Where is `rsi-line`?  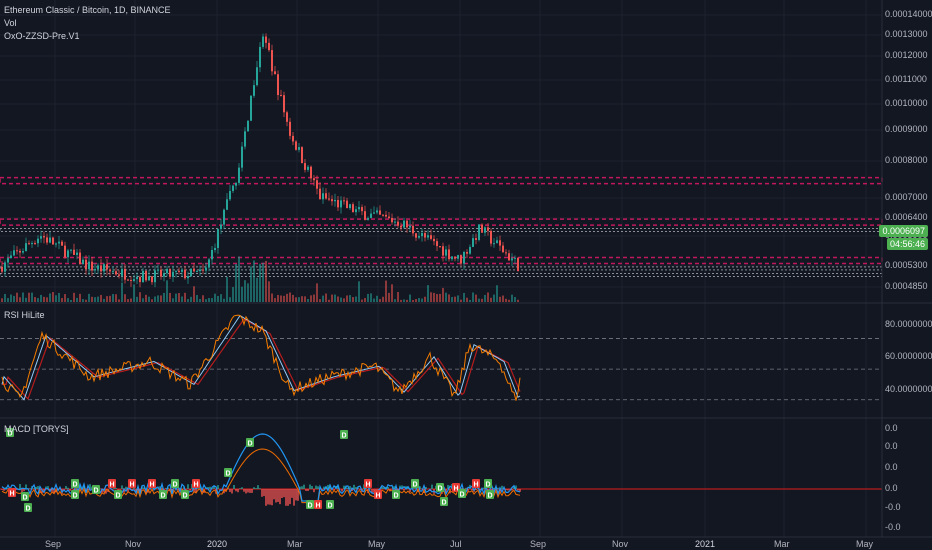
rsi-line is located at coordinates (261, 357).